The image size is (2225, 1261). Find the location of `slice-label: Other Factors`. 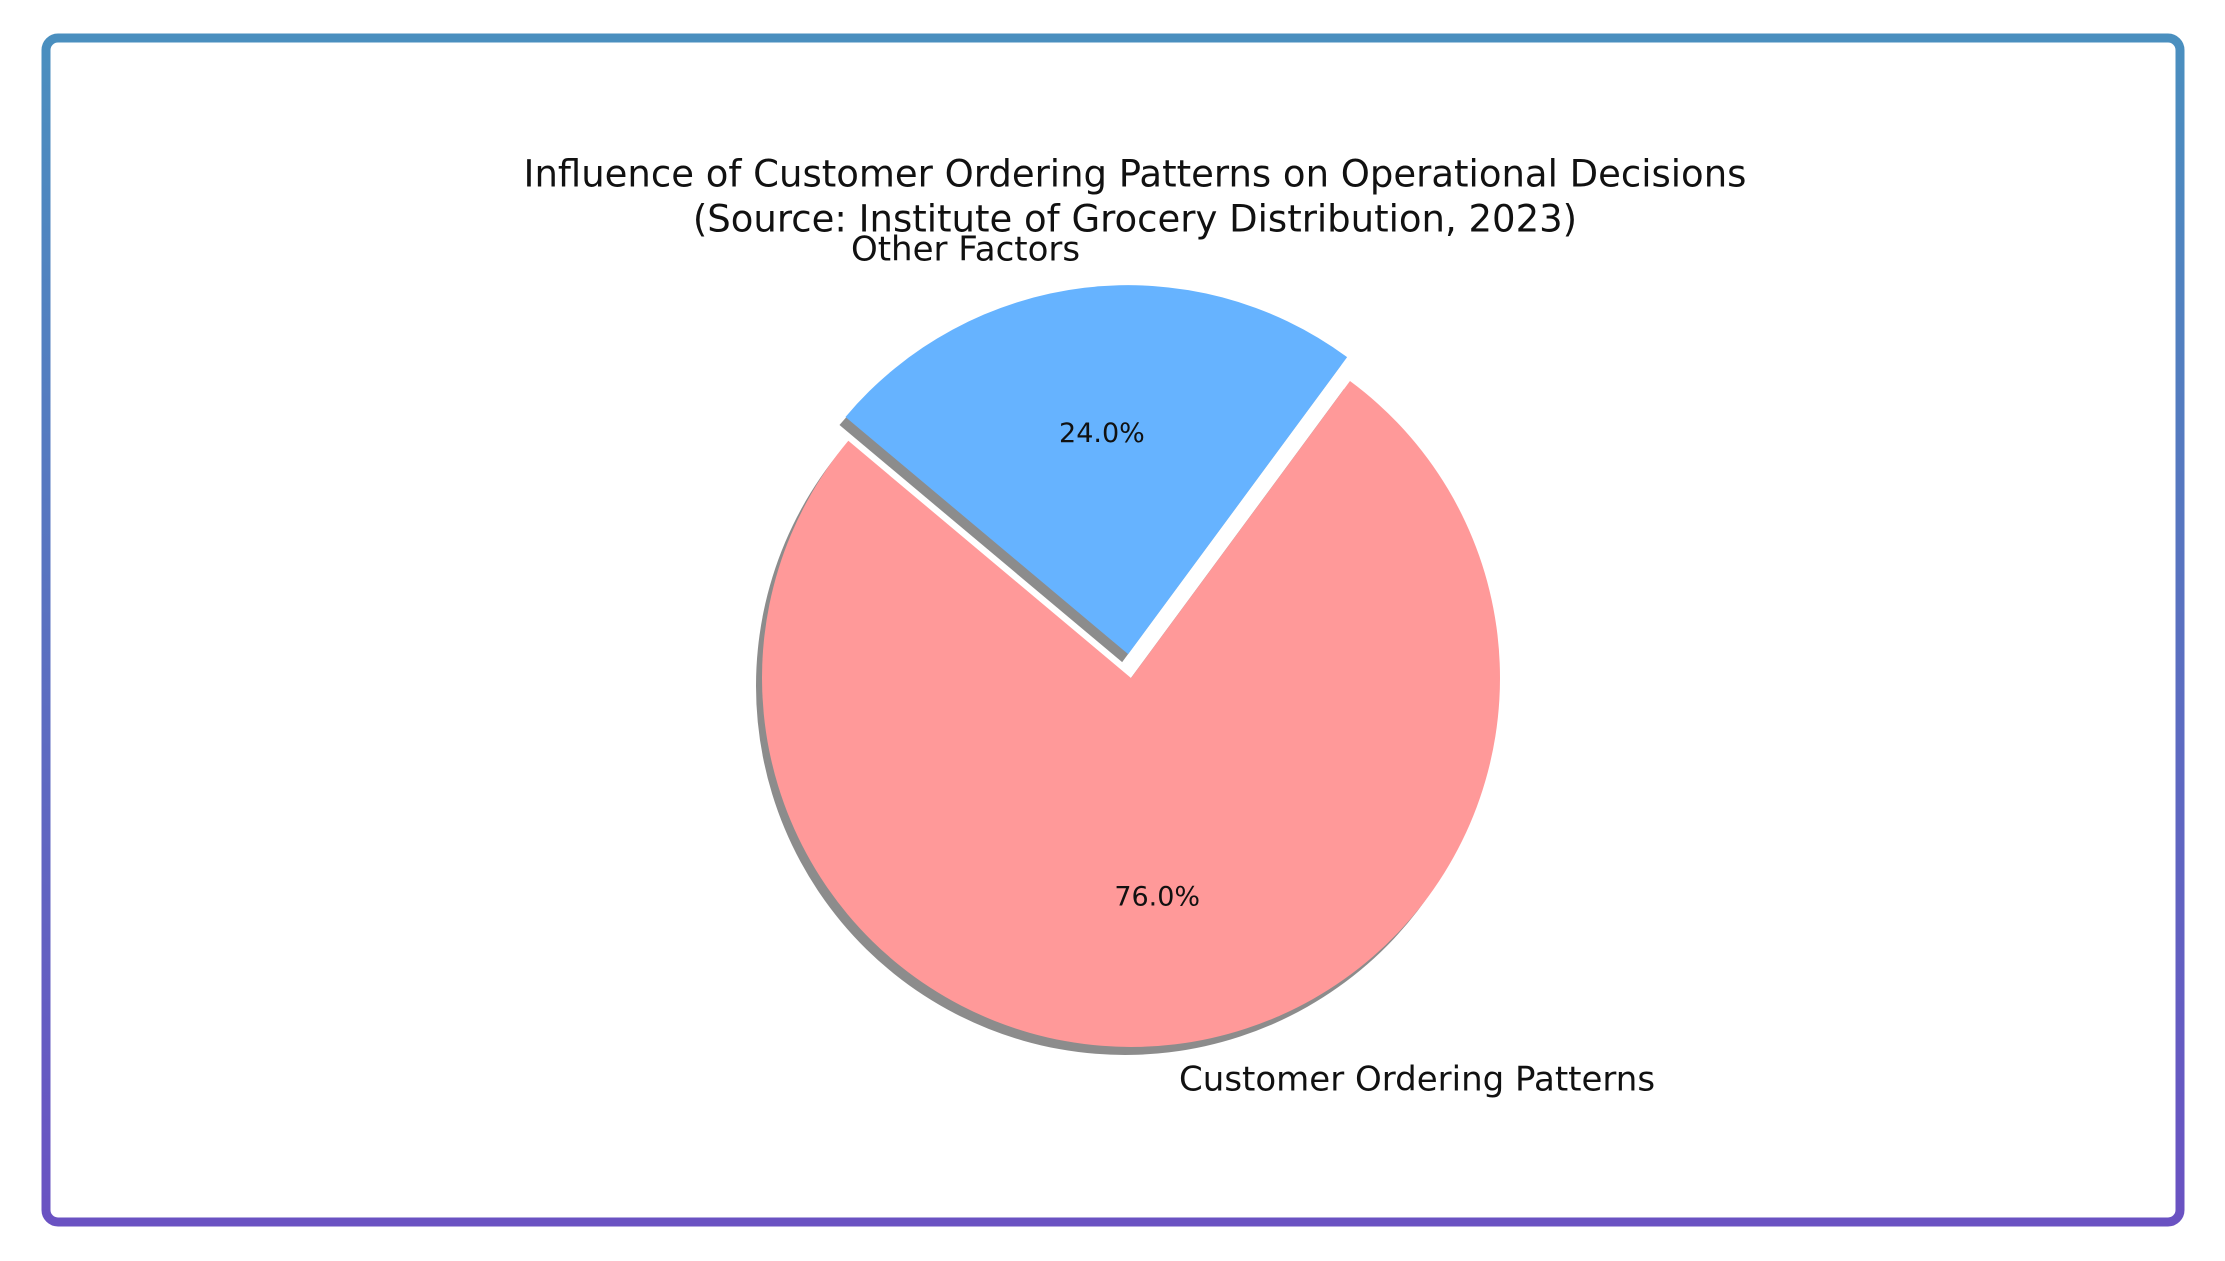

slice-label: Other Factors is located at coordinates (965, 250).